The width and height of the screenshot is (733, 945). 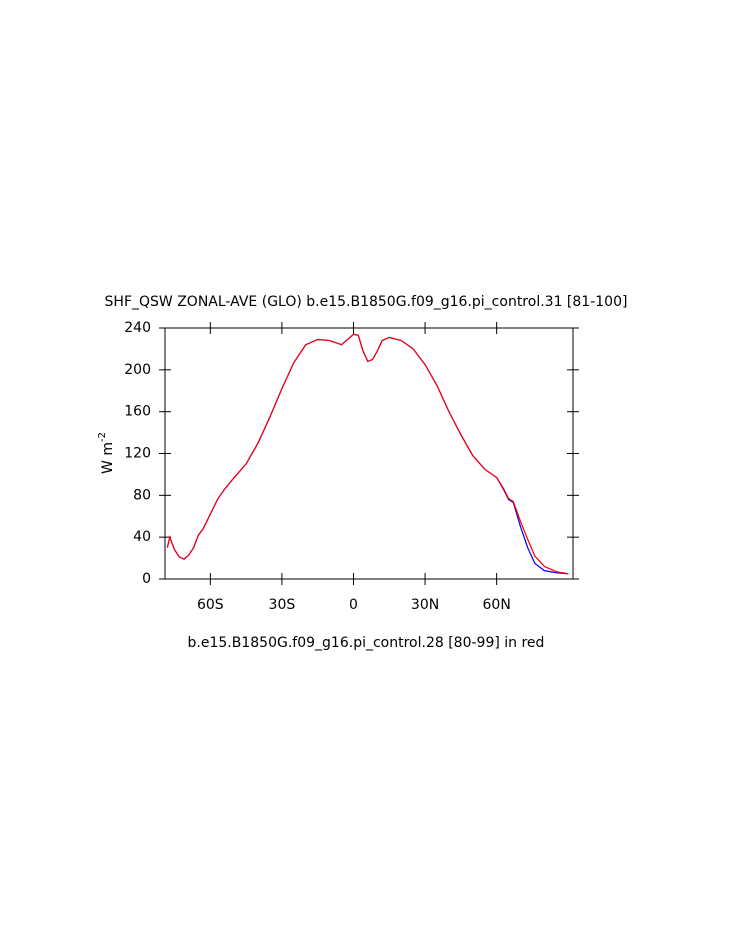 I want to click on y-tick-label: 200, so click(x=137, y=370).